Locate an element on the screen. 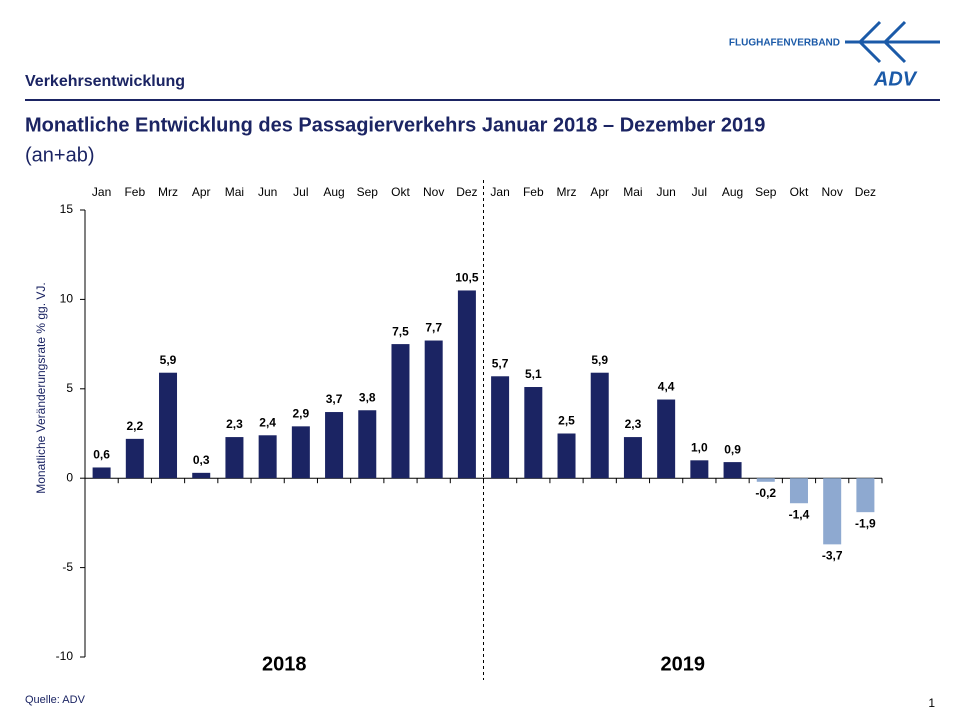  y-tick-label: -10 is located at coordinates (65, 656).